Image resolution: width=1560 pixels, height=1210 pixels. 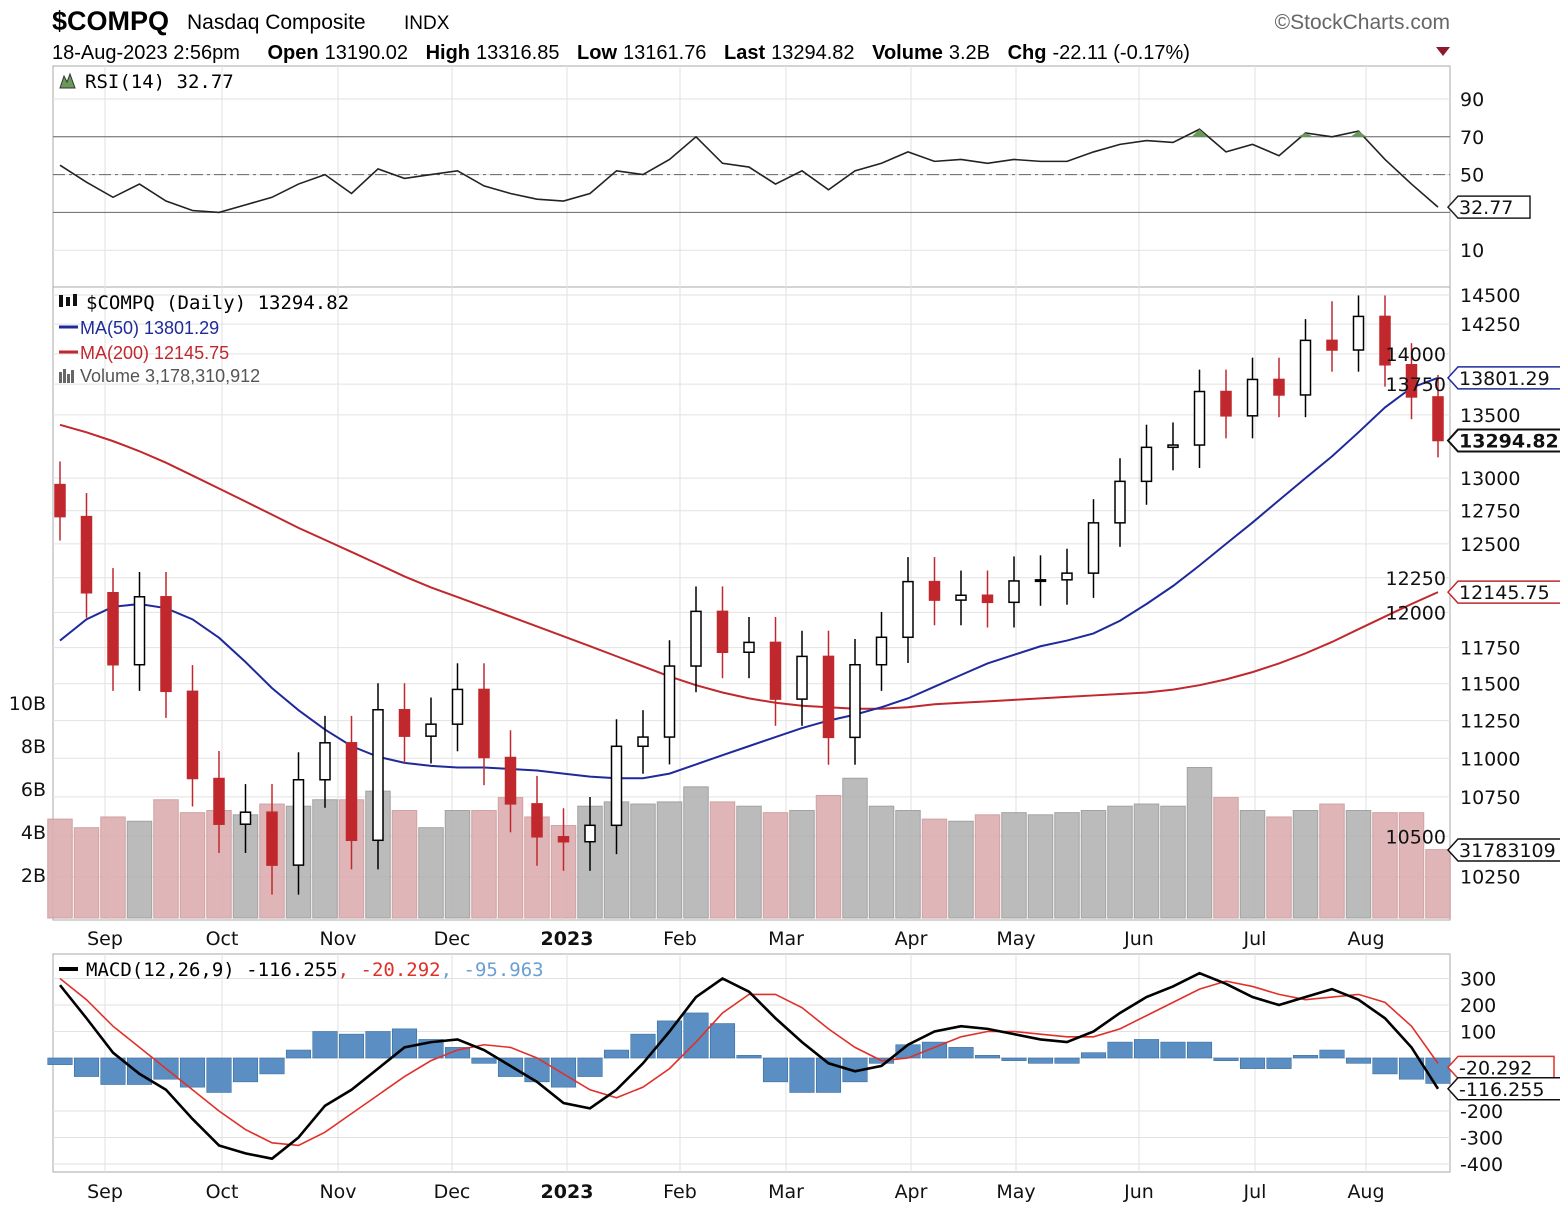 What do you see at coordinates (33, 876) in the screenshot?
I see `volume-tick-label: 2B` at bounding box center [33, 876].